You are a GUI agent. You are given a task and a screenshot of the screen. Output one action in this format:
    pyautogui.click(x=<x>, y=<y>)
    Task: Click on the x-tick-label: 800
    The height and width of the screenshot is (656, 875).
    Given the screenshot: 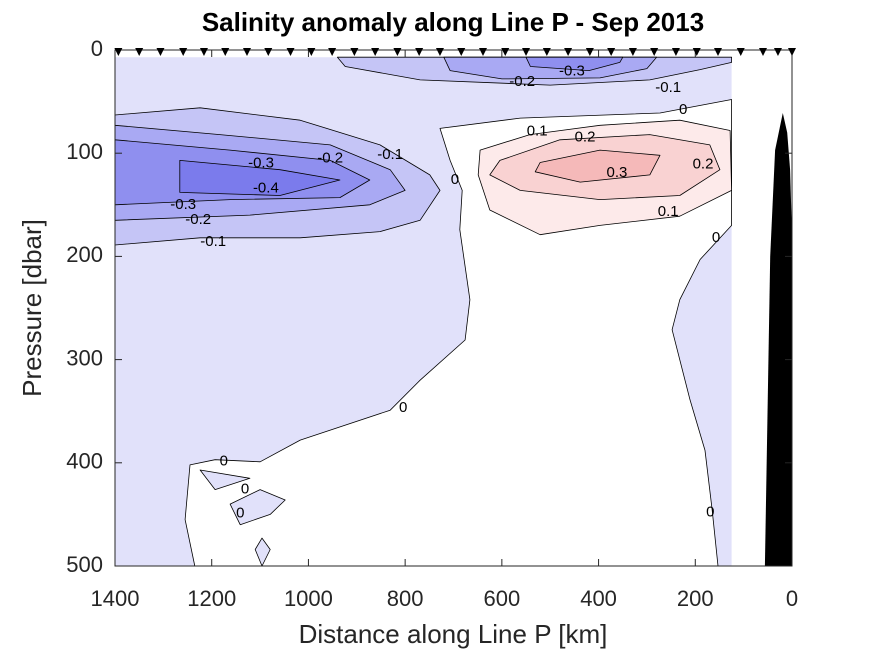 What is the action you would take?
    pyautogui.click(x=405, y=598)
    